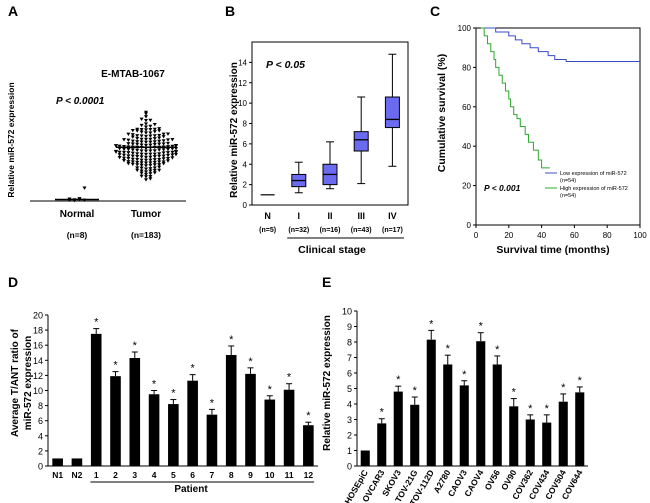 This screenshot has height=503, width=650. Describe the element at coordinates (13, 11) in the screenshot. I see `panel-label-a: A` at that location.